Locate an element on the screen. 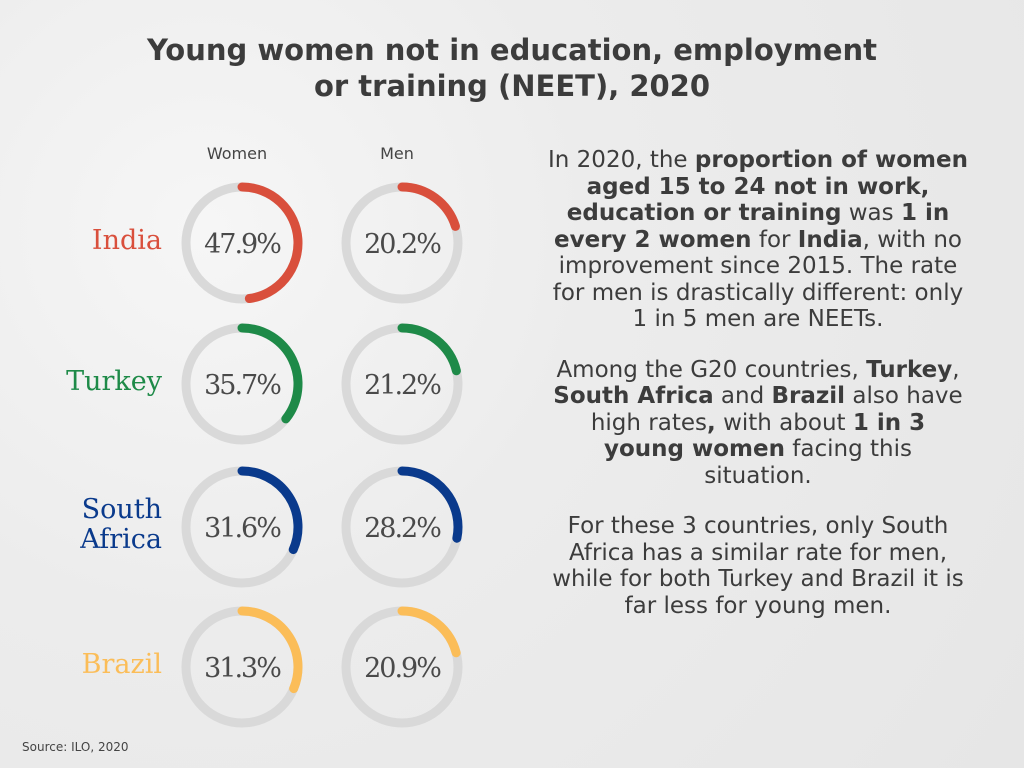 The width and height of the screenshot is (1024, 768). narrative-run: In 2020, the is located at coordinates (621, 160).